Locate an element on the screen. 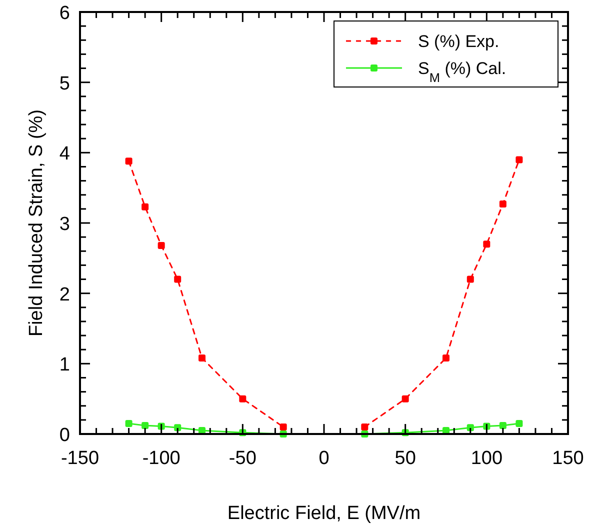 The width and height of the screenshot is (590, 525). y-tick-label: 5 is located at coordinates (64, 83).